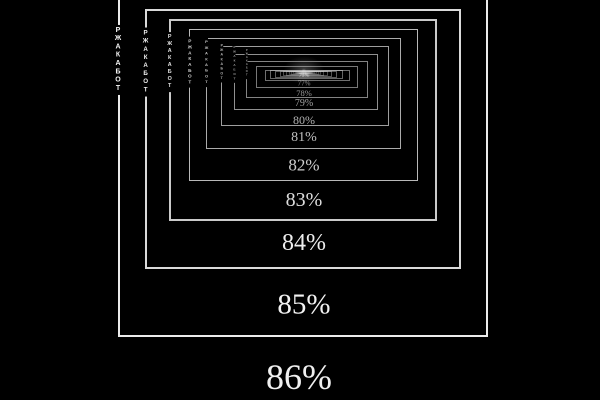  I want to click on zoom-percentage-label: 79%, so click(304, 103).